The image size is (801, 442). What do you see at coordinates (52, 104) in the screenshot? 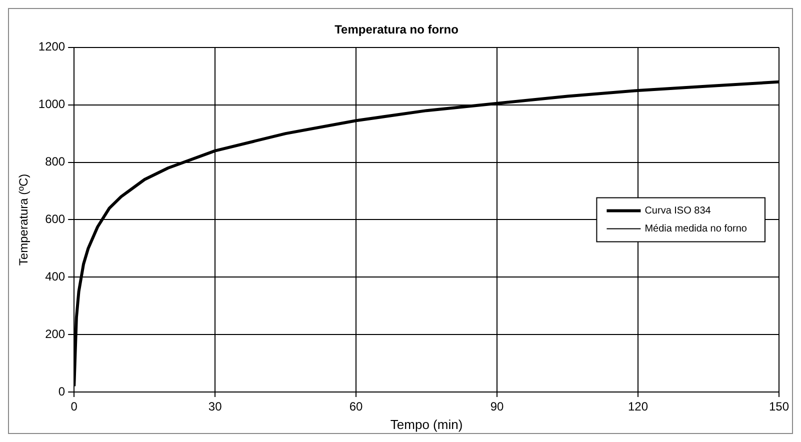
I see `y-tick-label: 1000` at bounding box center [52, 104].